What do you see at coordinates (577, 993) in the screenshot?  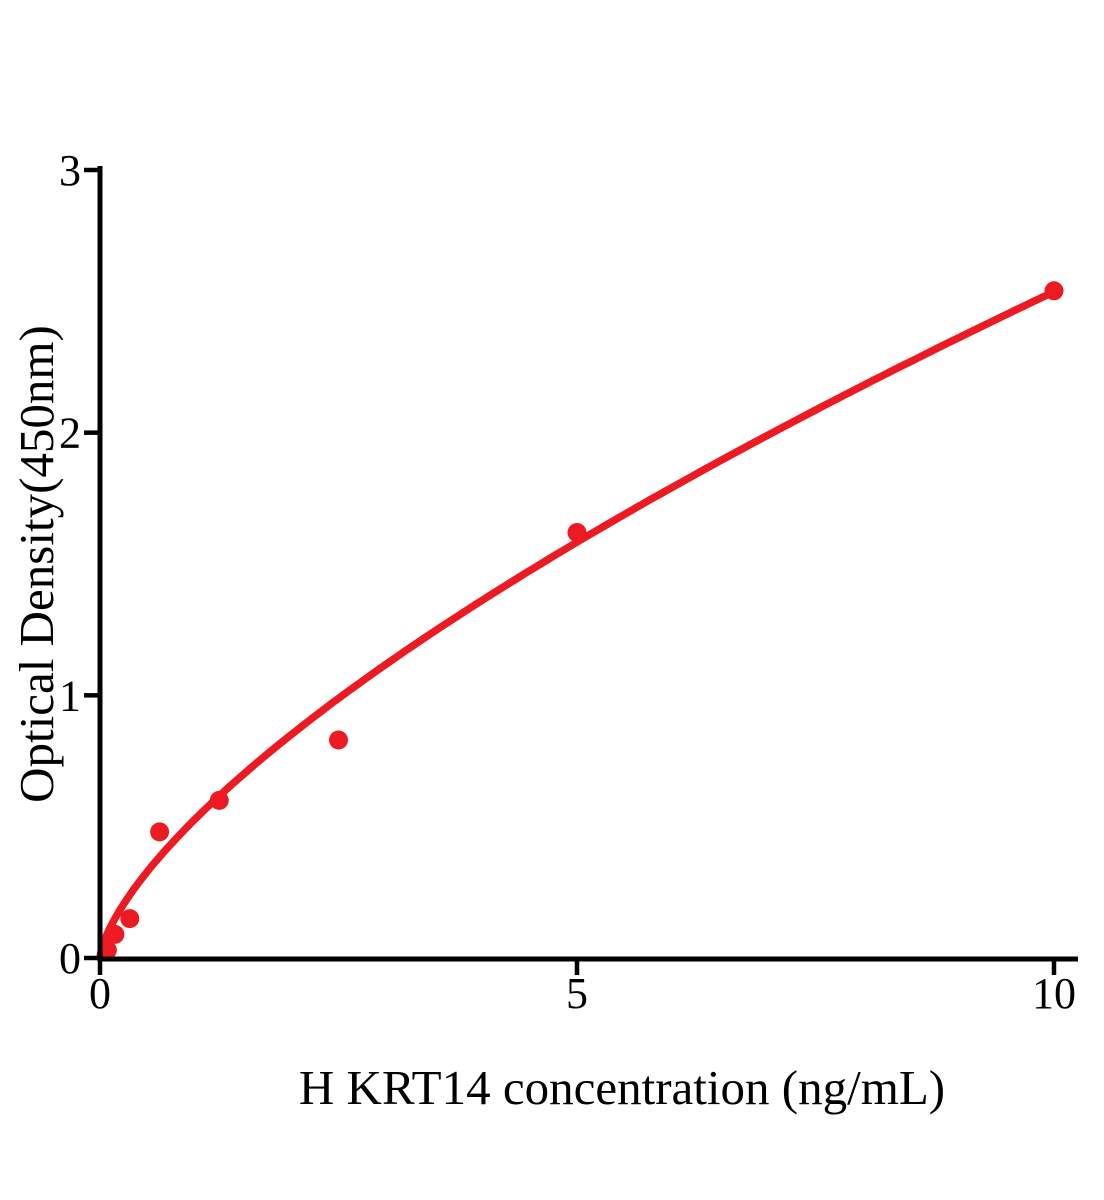 I see `x-tick-label: 5` at bounding box center [577, 993].